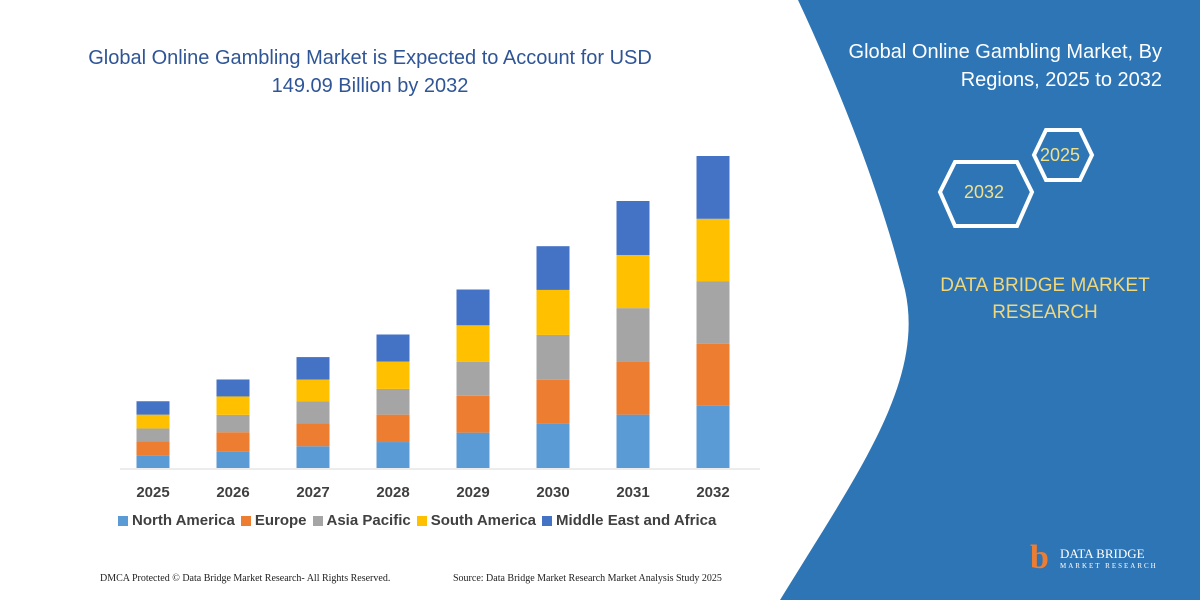 This screenshot has height=600, width=1200. What do you see at coordinates (633, 281) in the screenshot?
I see `bar-2031-south-america` at bounding box center [633, 281].